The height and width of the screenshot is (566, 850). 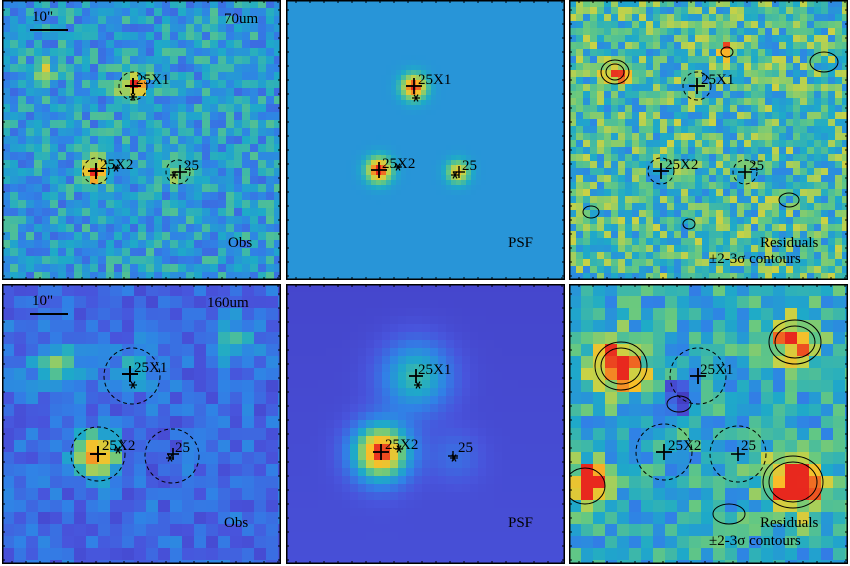 What do you see at coordinates (228, 303) in the screenshot?
I see `band-label: 160um` at bounding box center [228, 303].